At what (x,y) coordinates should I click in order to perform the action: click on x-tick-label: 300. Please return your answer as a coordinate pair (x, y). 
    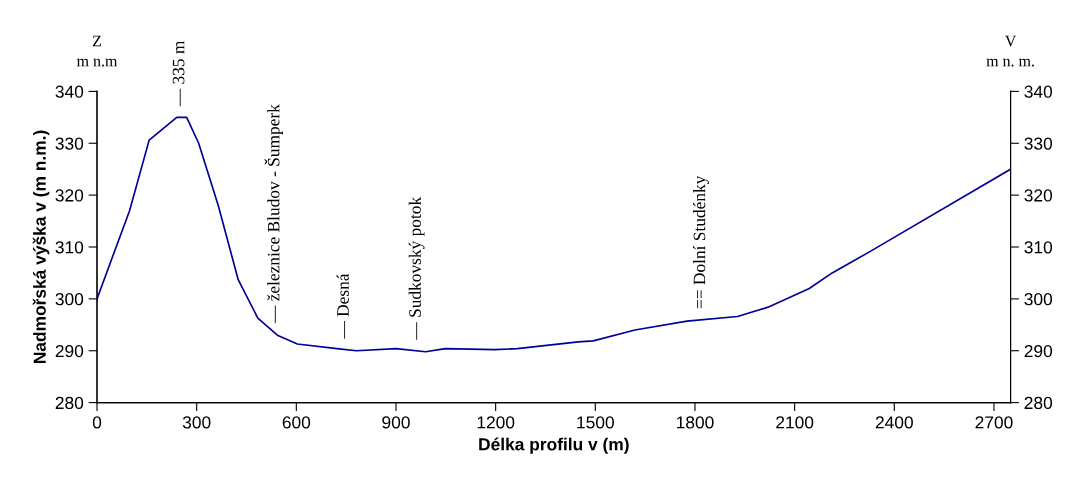
    Looking at the image, I should click on (196, 422).